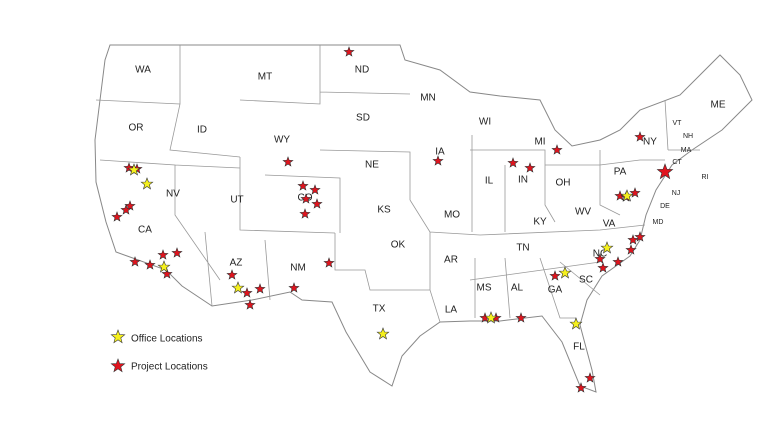  I want to click on state-label: NE, so click(372, 165).